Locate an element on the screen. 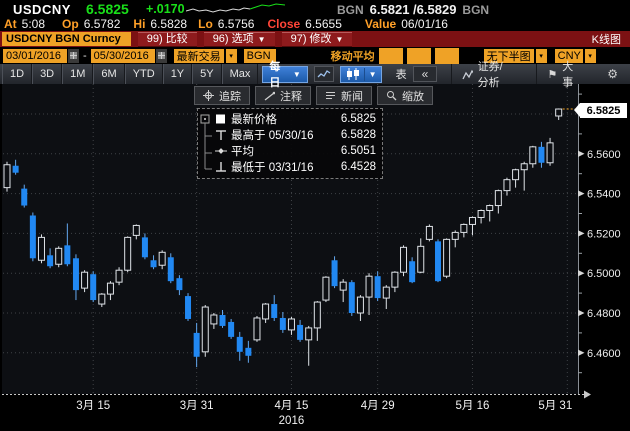  range-tab-1y: 1Y is located at coordinates (177, 74).